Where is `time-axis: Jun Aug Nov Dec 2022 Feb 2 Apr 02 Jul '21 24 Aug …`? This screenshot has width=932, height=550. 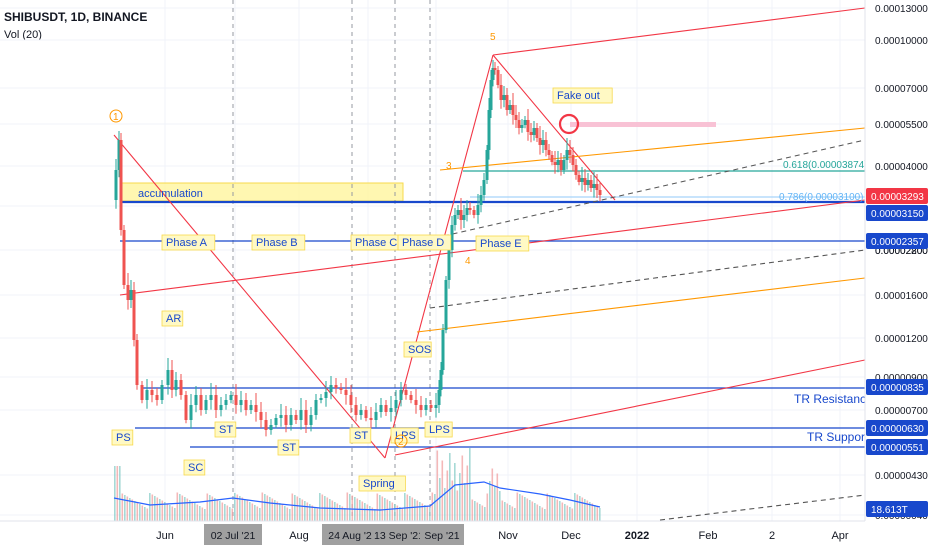
time-axis: Jun Aug Nov Dec 2022 Feb 2 Apr 02 Jul '21 24 Aug … is located at coordinates (466, 535).